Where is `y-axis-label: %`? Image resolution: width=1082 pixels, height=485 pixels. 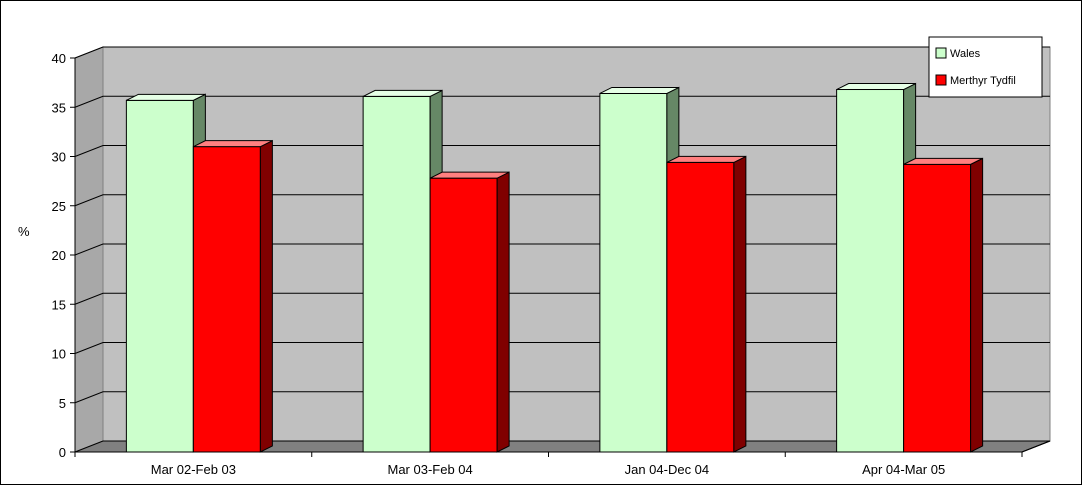 y-axis-label: % is located at coordinates (24, 231).